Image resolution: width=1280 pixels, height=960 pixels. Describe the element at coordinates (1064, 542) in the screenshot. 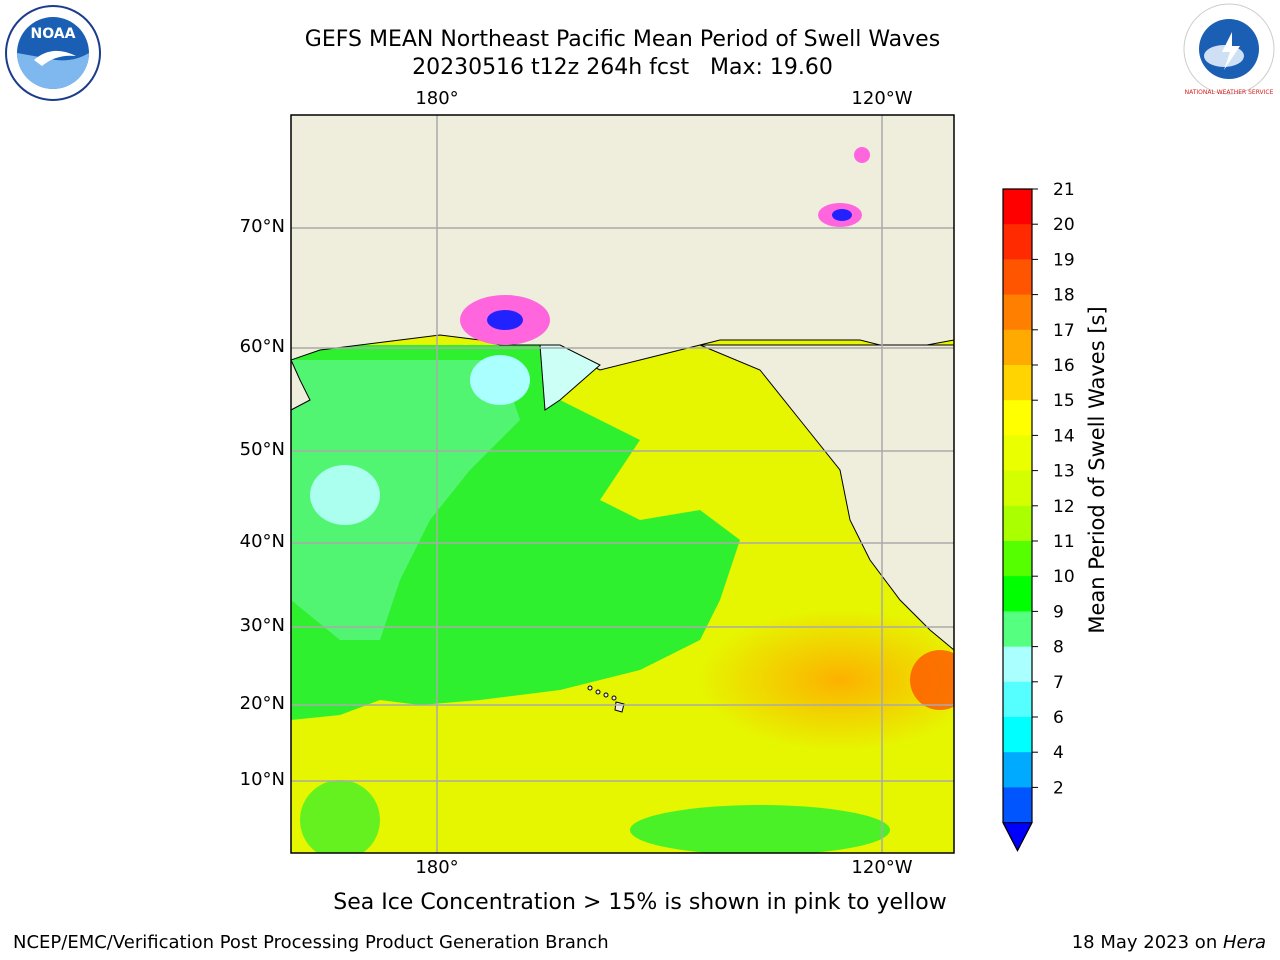

I see `colorbar-tick-label: 11` at that location.